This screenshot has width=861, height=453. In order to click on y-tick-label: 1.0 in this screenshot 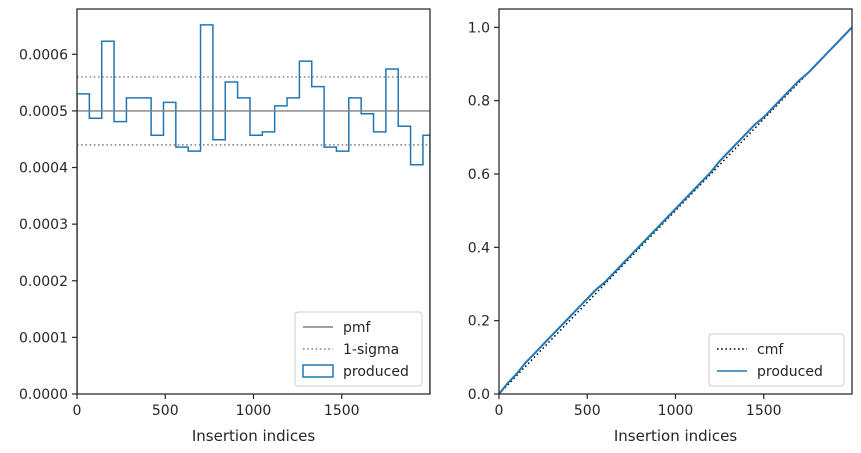, I will do `click(479, 28)`.